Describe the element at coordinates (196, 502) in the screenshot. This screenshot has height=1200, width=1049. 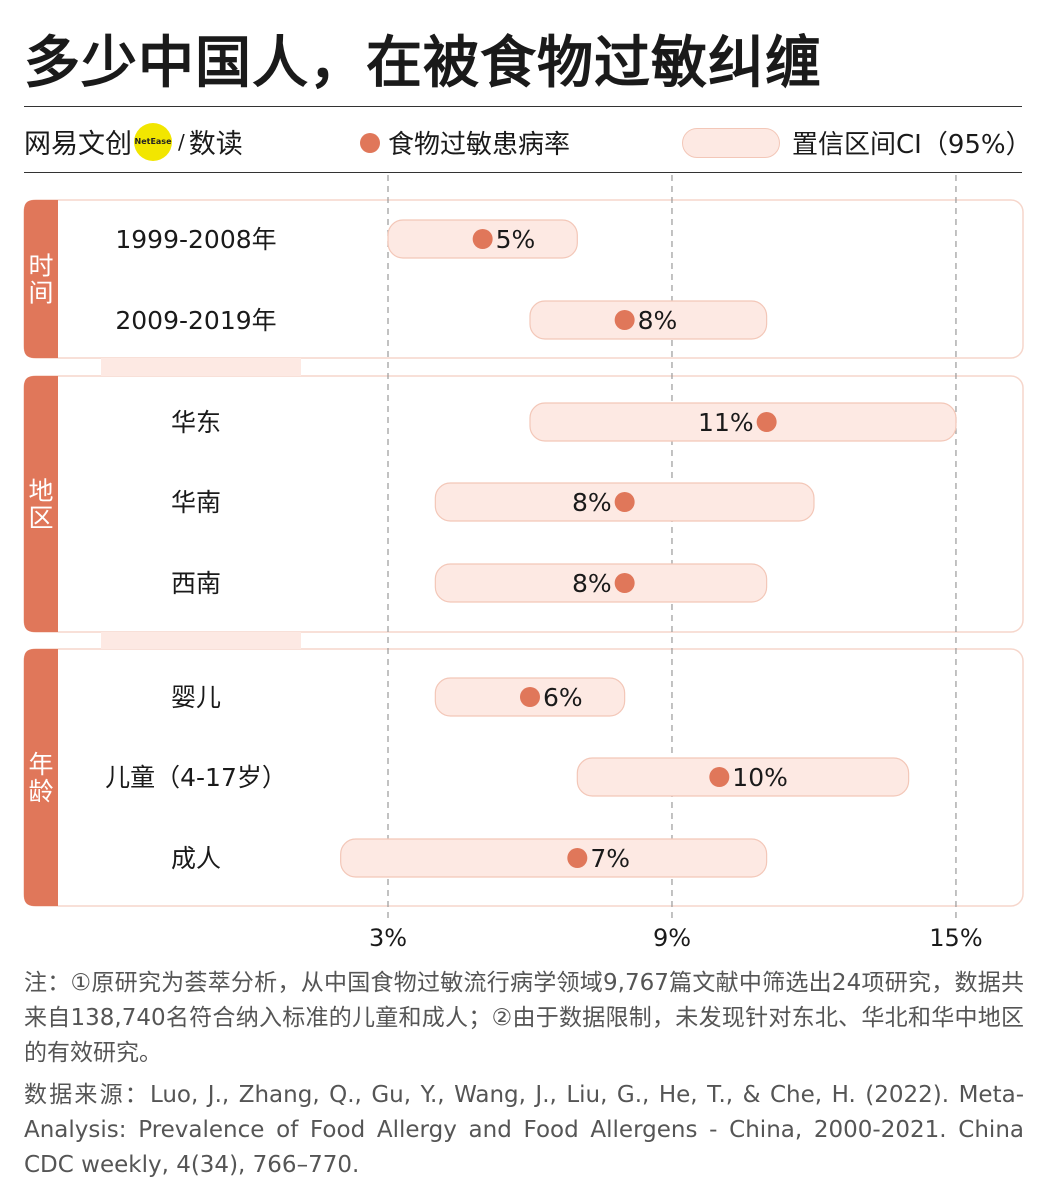
I see `row-label: 华南` at that location.